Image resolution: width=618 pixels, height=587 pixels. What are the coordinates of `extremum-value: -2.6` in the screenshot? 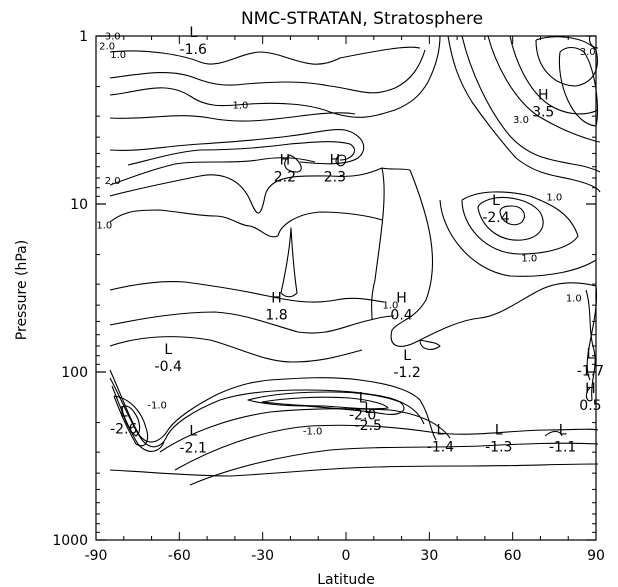 It's located at (123, 430).